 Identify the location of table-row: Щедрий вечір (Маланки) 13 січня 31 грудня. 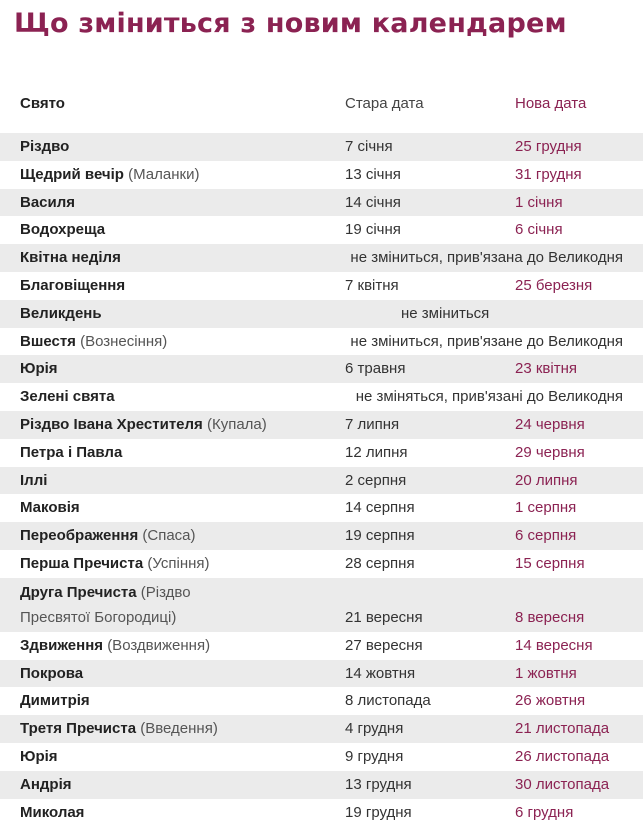
(321, 175).